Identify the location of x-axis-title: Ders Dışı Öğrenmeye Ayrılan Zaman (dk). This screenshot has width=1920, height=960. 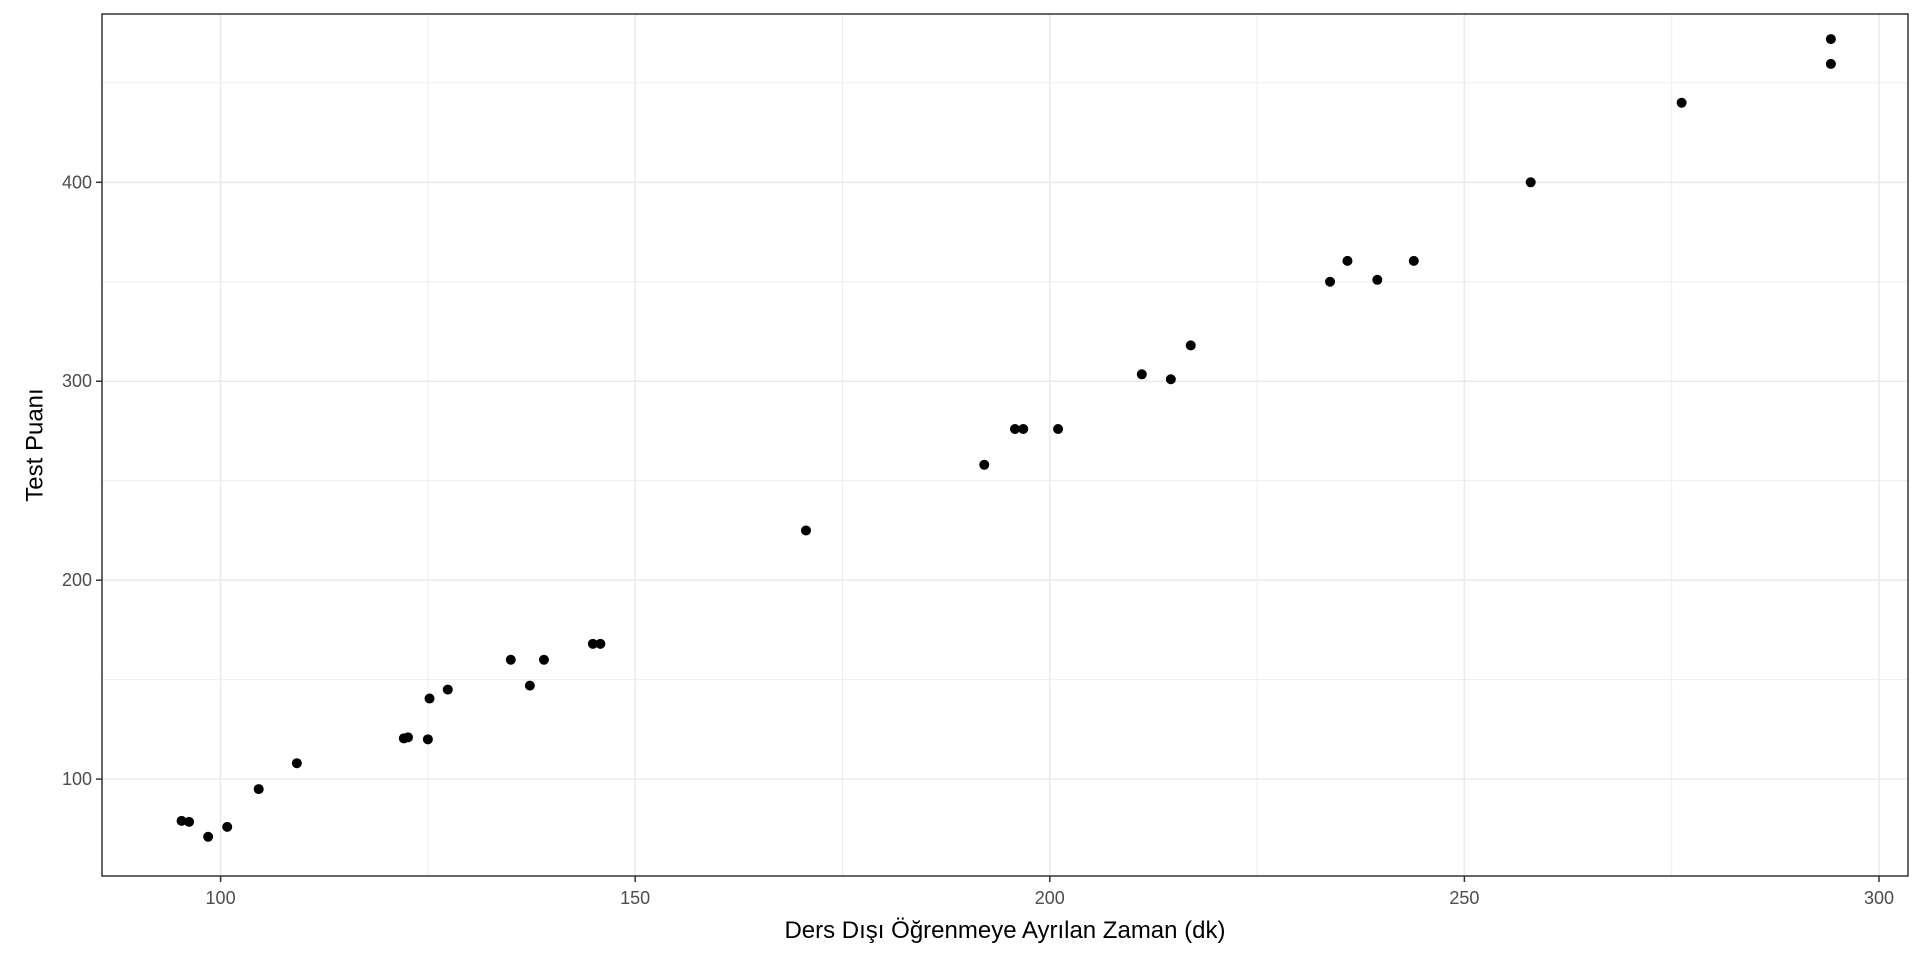
(1004, 930).